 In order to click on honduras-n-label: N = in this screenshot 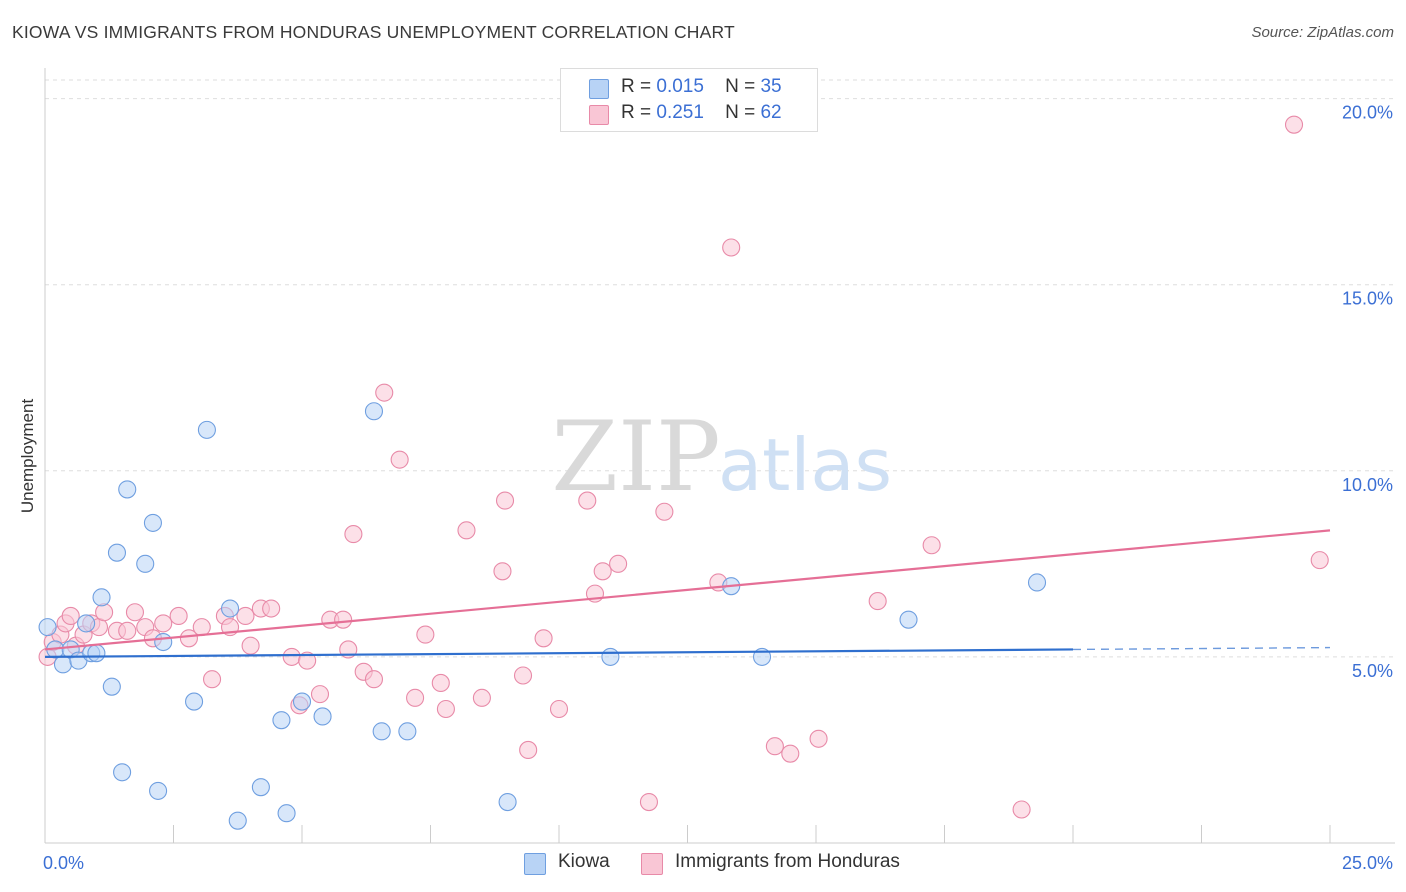, I will do `click(740, 112)`.